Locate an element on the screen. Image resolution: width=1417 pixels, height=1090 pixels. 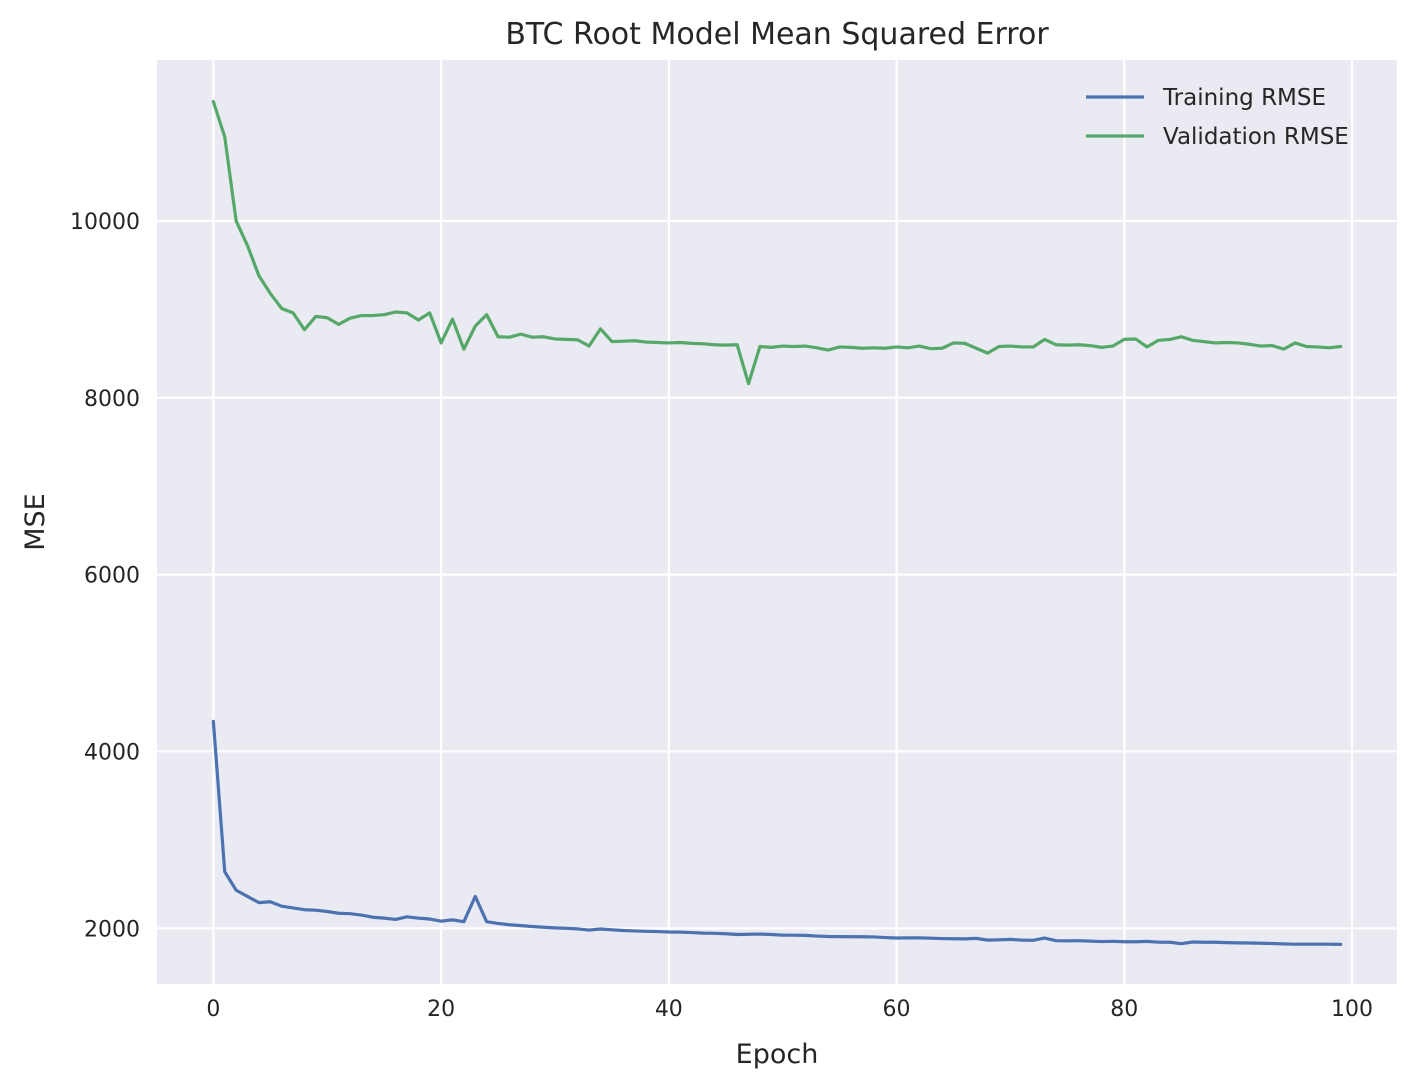
x-tick-labels: 0 20 40 60 80 100 is located at coordinates (789, 1009).